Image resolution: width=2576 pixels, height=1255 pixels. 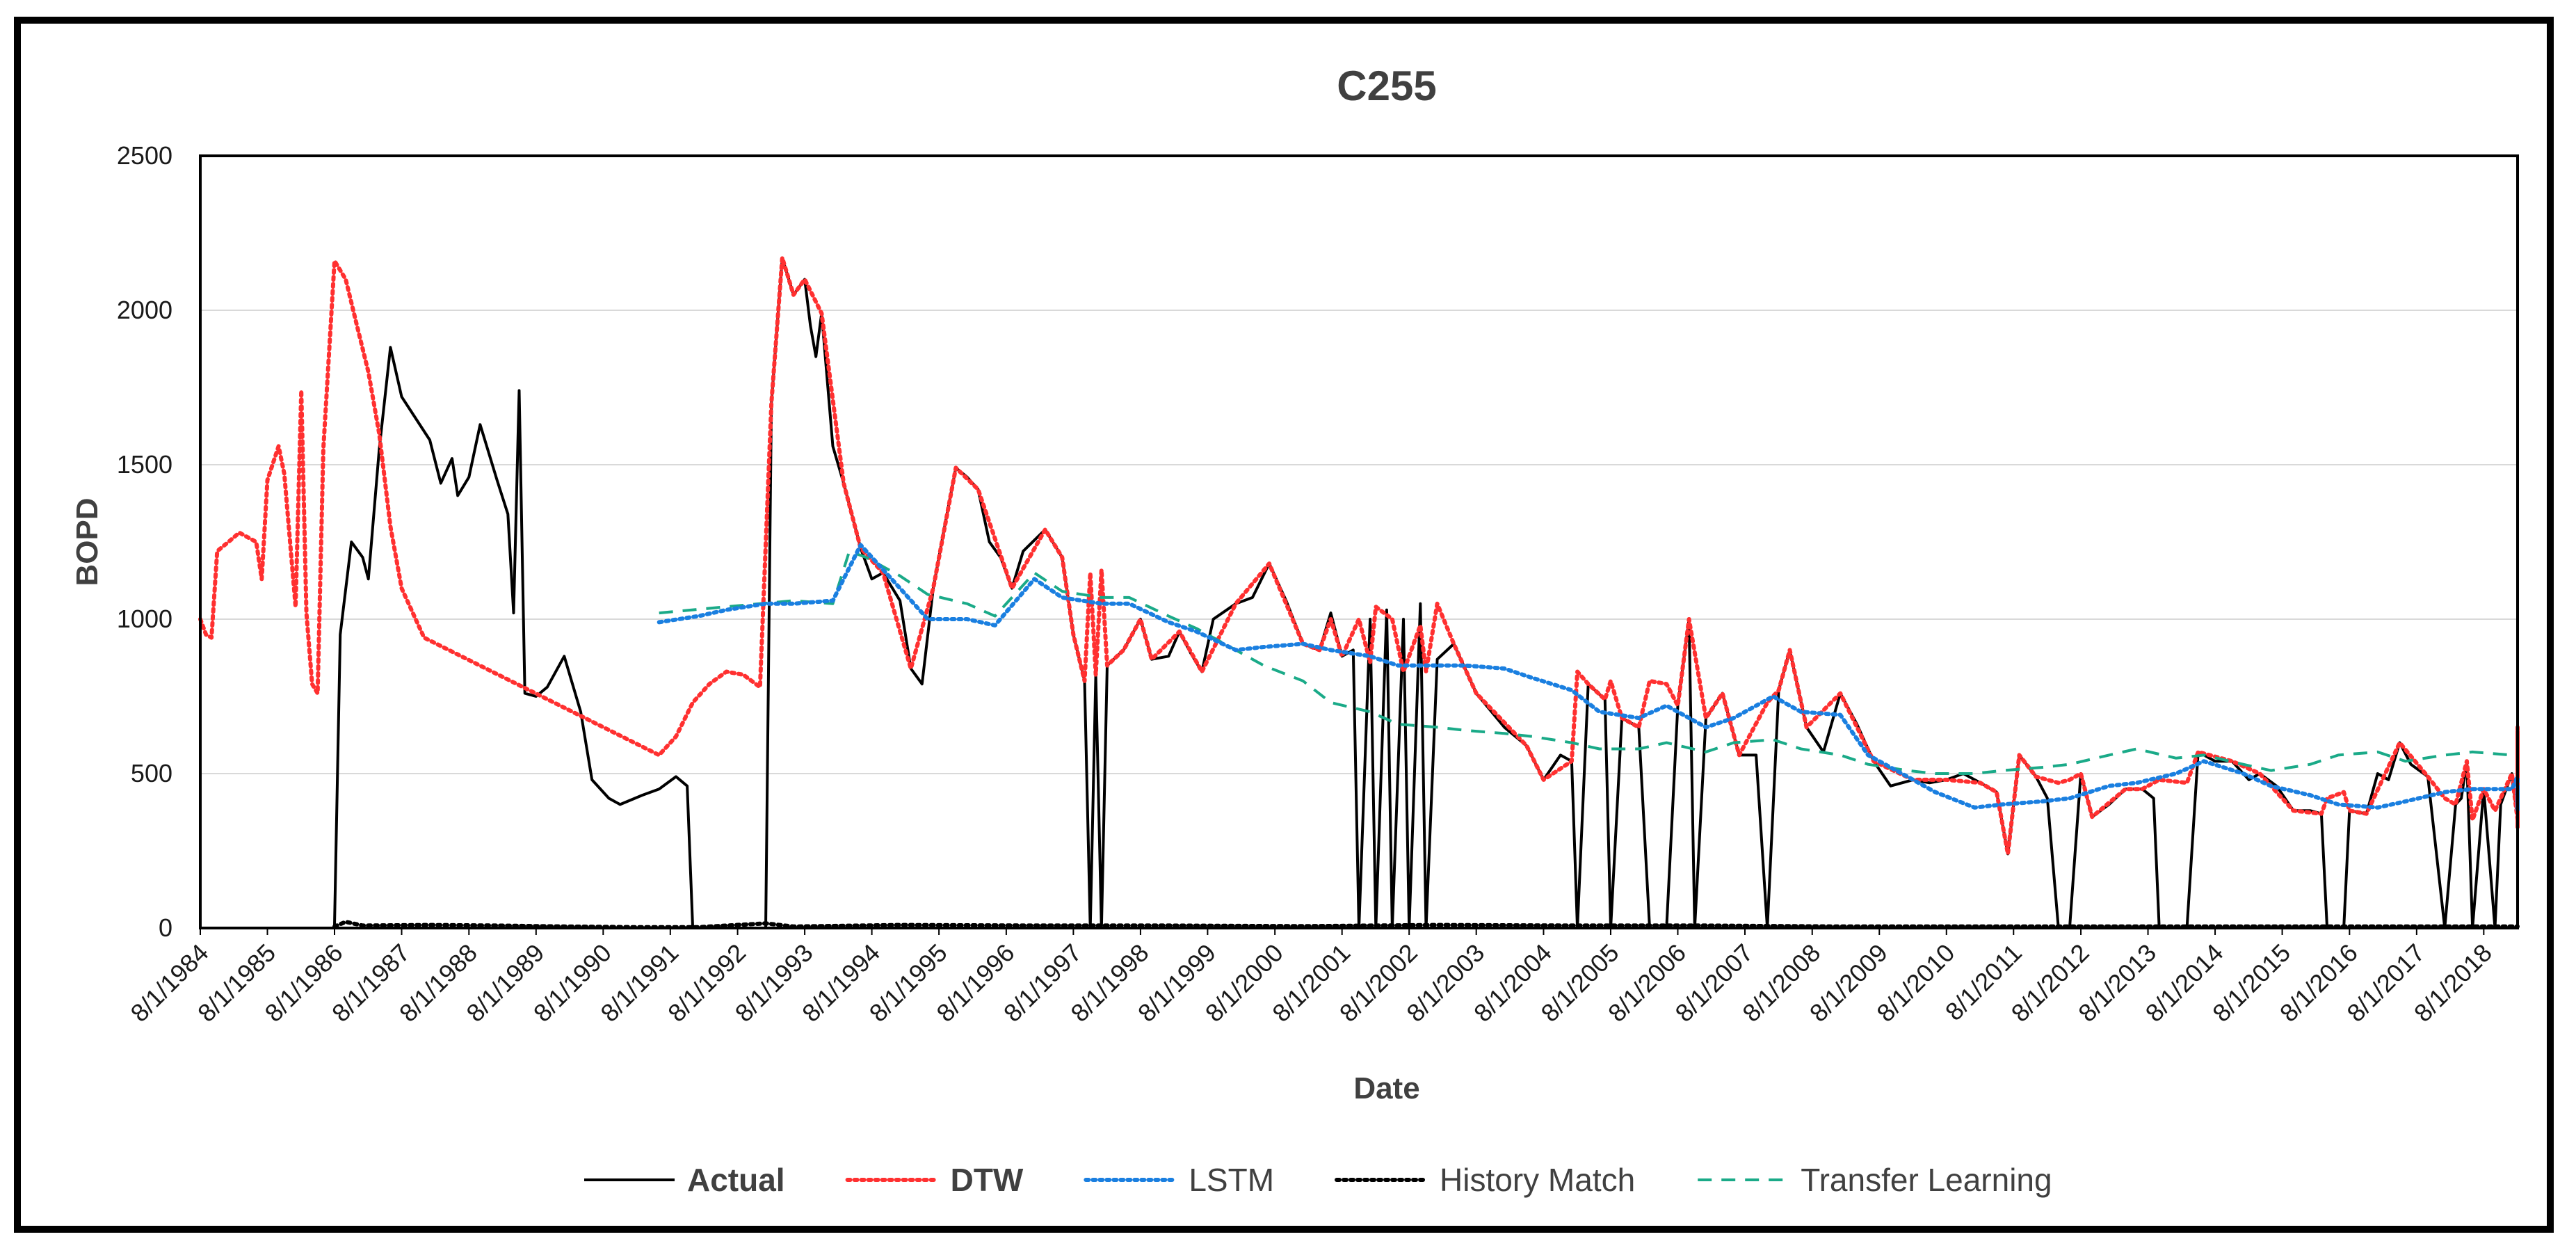 What do you see at coordinates (736, 1180) in the screenshot?
I see `legend-label: Actual` at bounding box center [736, 1180].